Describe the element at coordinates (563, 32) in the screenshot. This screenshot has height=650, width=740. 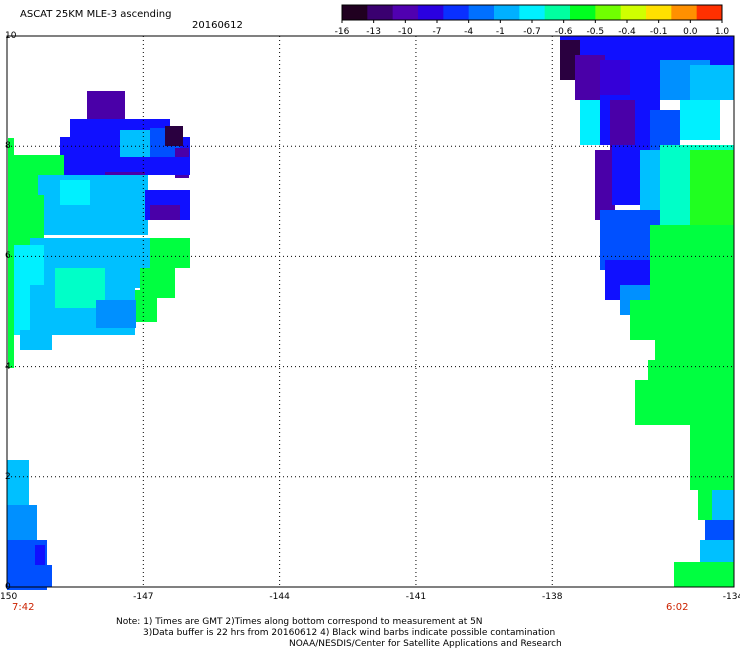
I see `colorbar-tick-label: -0.6` at that location.